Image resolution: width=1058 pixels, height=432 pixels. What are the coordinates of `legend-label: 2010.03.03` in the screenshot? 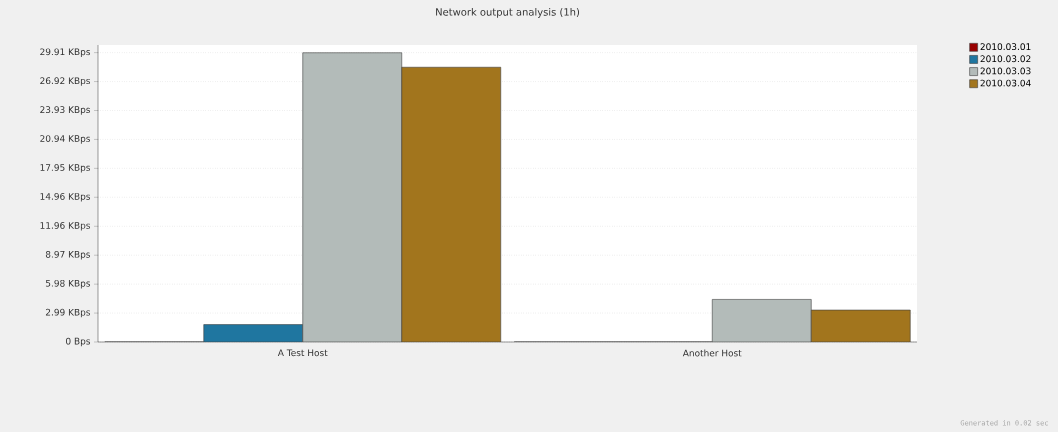 It's located at (1005, 71).